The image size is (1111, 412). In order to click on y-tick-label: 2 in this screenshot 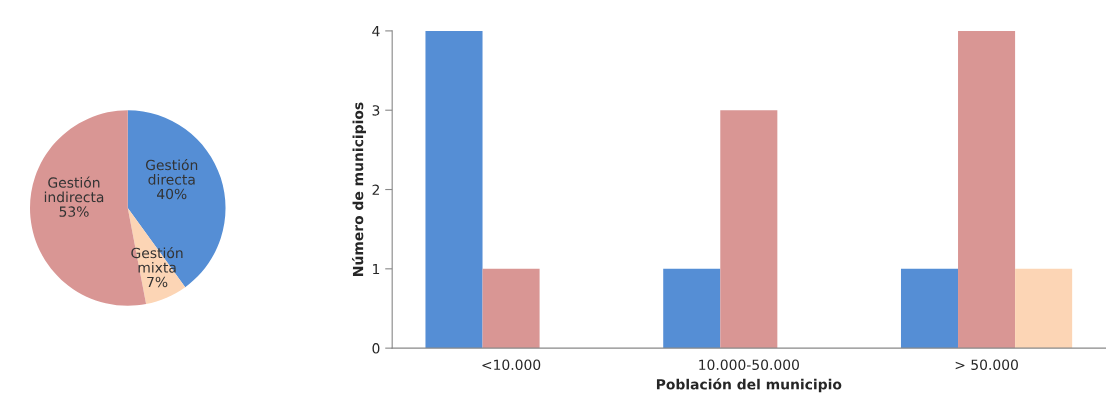, I will do `click(375, 189)`.